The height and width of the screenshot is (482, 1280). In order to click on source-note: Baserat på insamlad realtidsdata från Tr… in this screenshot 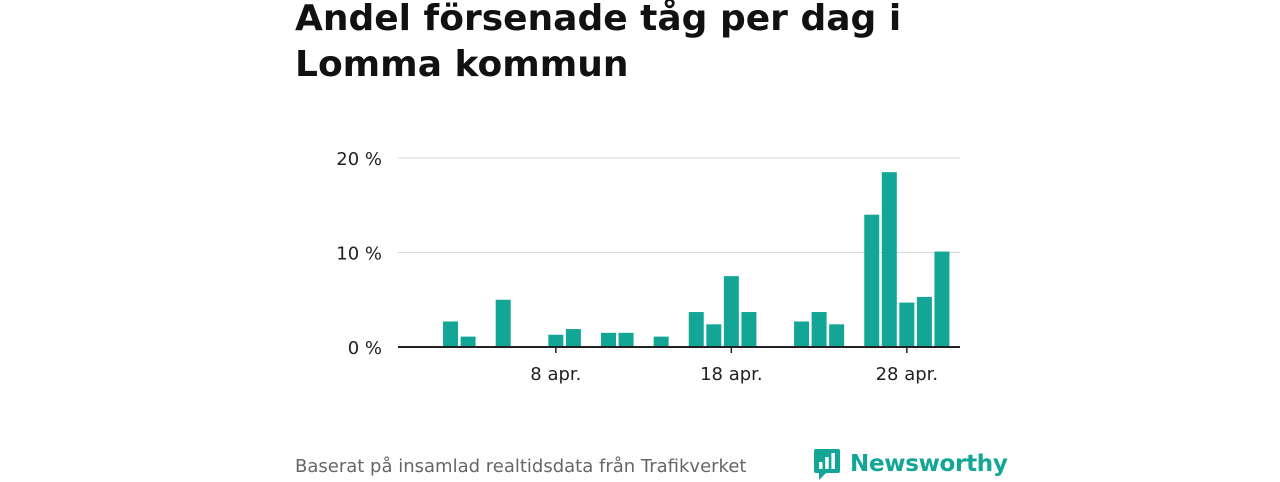, I will do `click(521, 466)`.